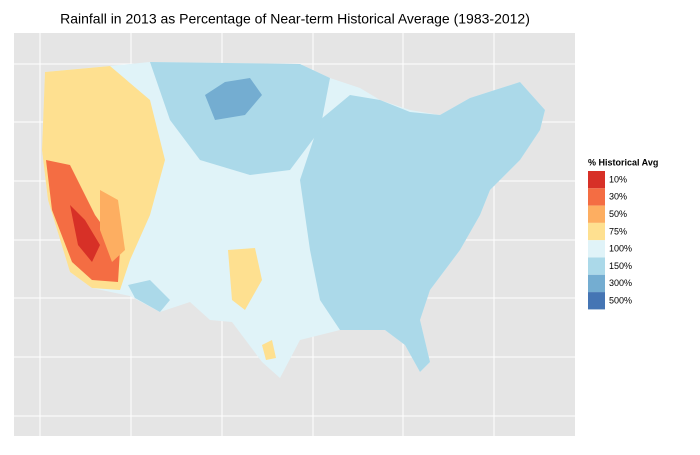 Image resolution: width=700 pixels, height=455 pixels. What do you see at coordinates (233, 99) in the screenshot?
I see `upper-midwest-high` at bounding box center [233, 99].